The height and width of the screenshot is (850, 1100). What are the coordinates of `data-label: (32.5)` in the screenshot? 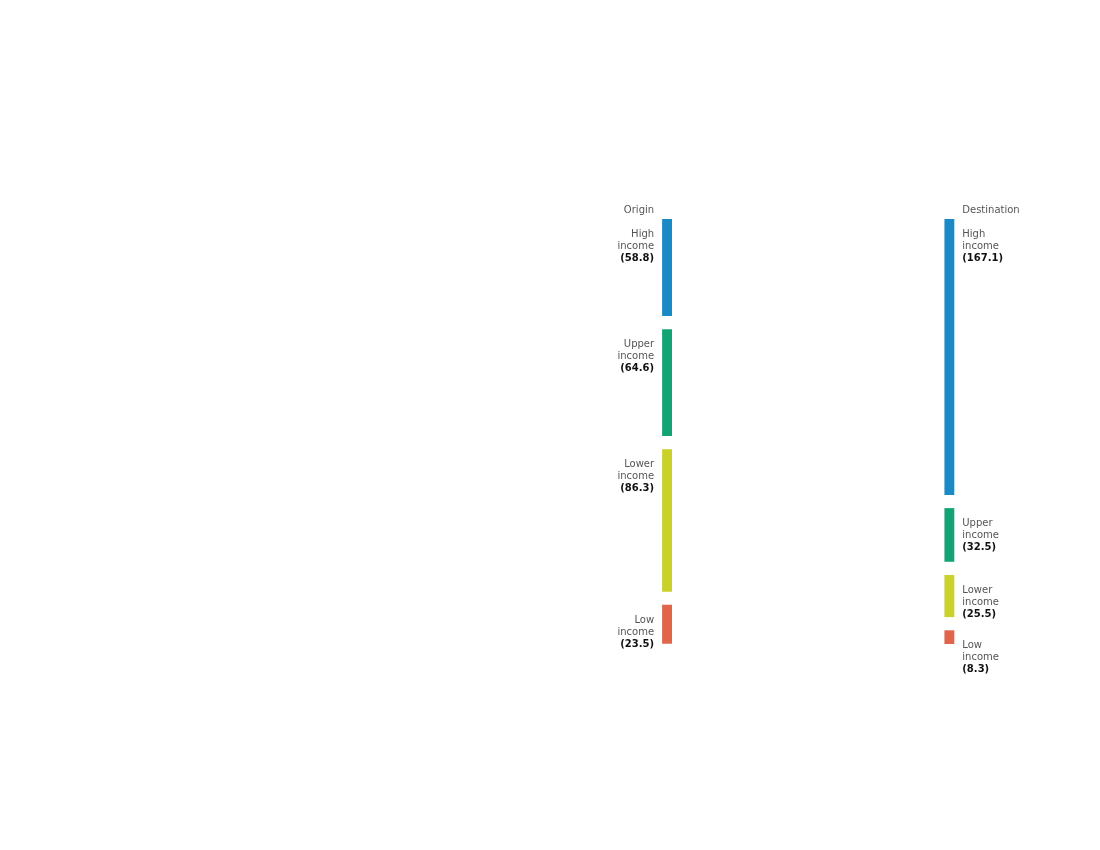 It's located at (979, 547).